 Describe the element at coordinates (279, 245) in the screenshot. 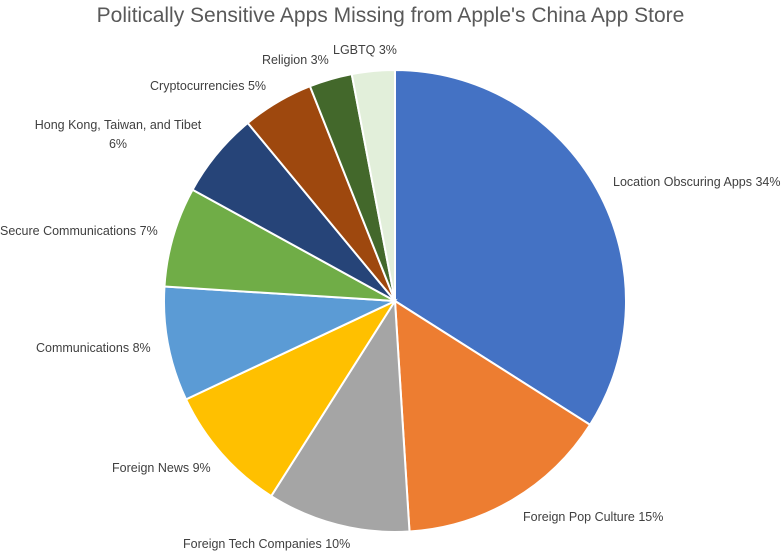

I see `pie-slice-secure-communications` at that location.